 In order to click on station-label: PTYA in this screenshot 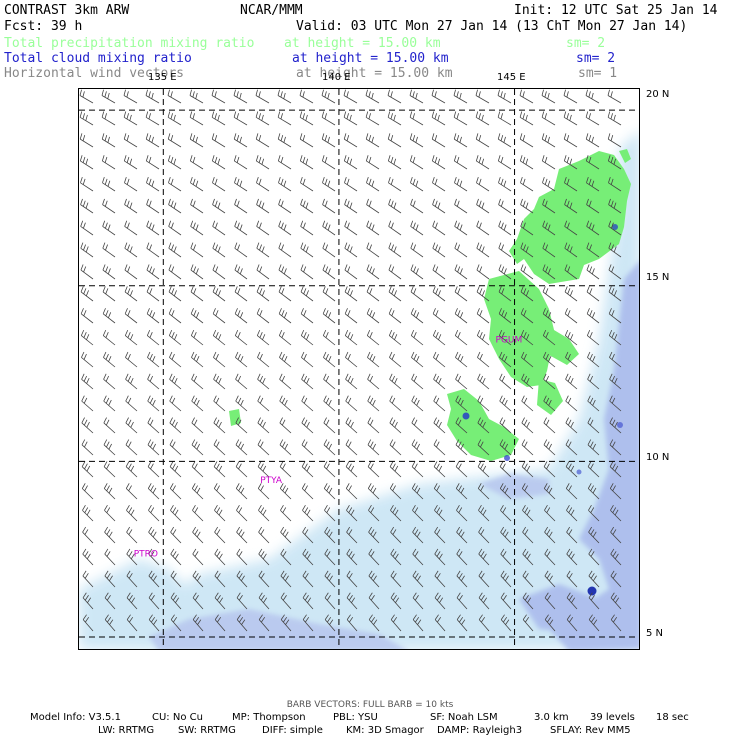, I will do `click(271, 481)`.